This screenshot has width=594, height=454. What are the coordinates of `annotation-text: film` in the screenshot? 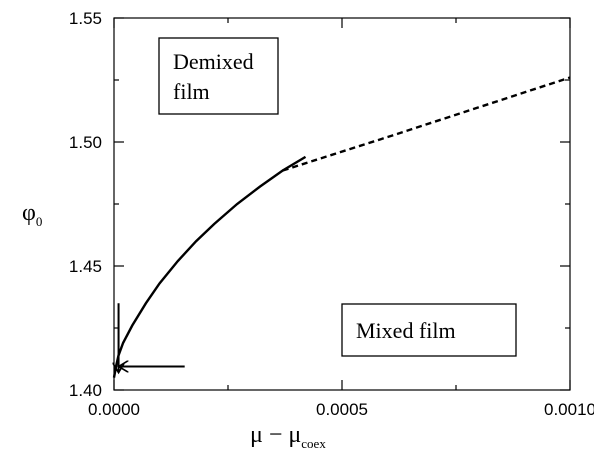 It's located at (191, 91).